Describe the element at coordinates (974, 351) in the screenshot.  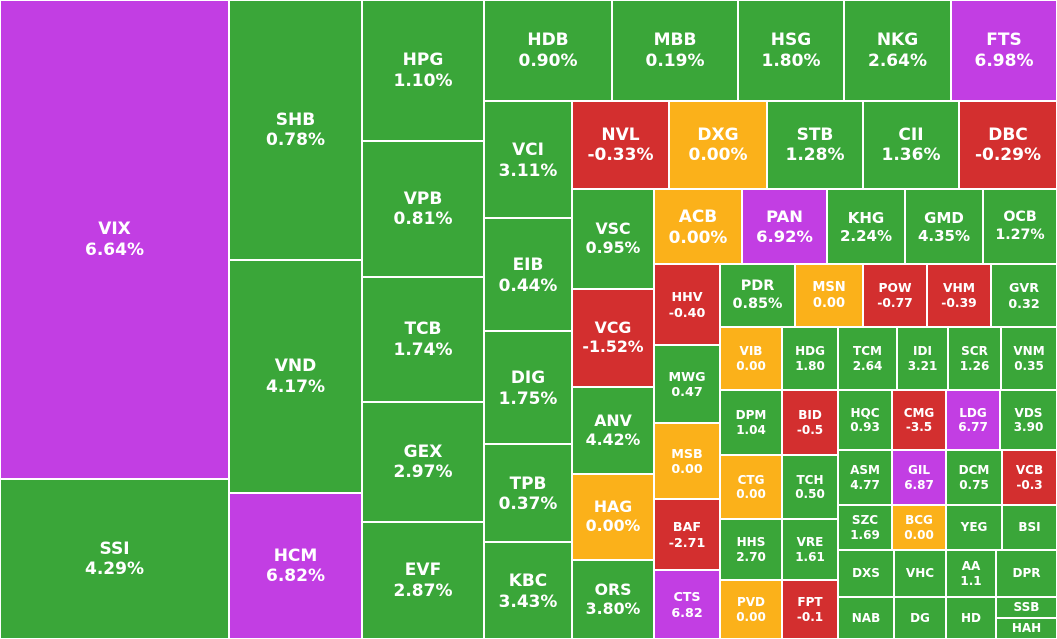
I see `tile-ticker: SCR` at that location.